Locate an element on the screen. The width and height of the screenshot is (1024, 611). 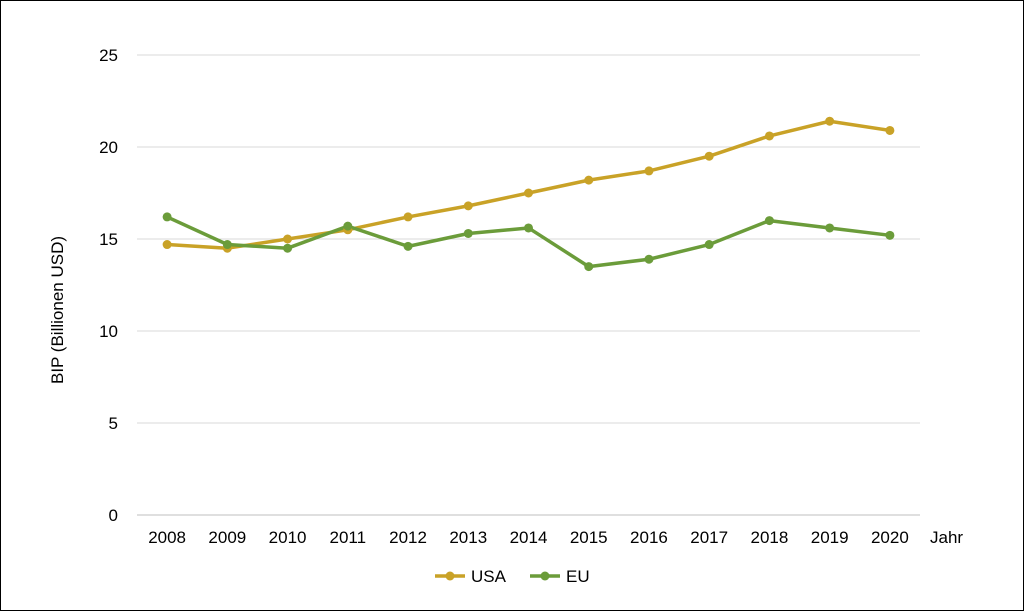
x-tick-label: 2015 is located at coordinates (589, 537).